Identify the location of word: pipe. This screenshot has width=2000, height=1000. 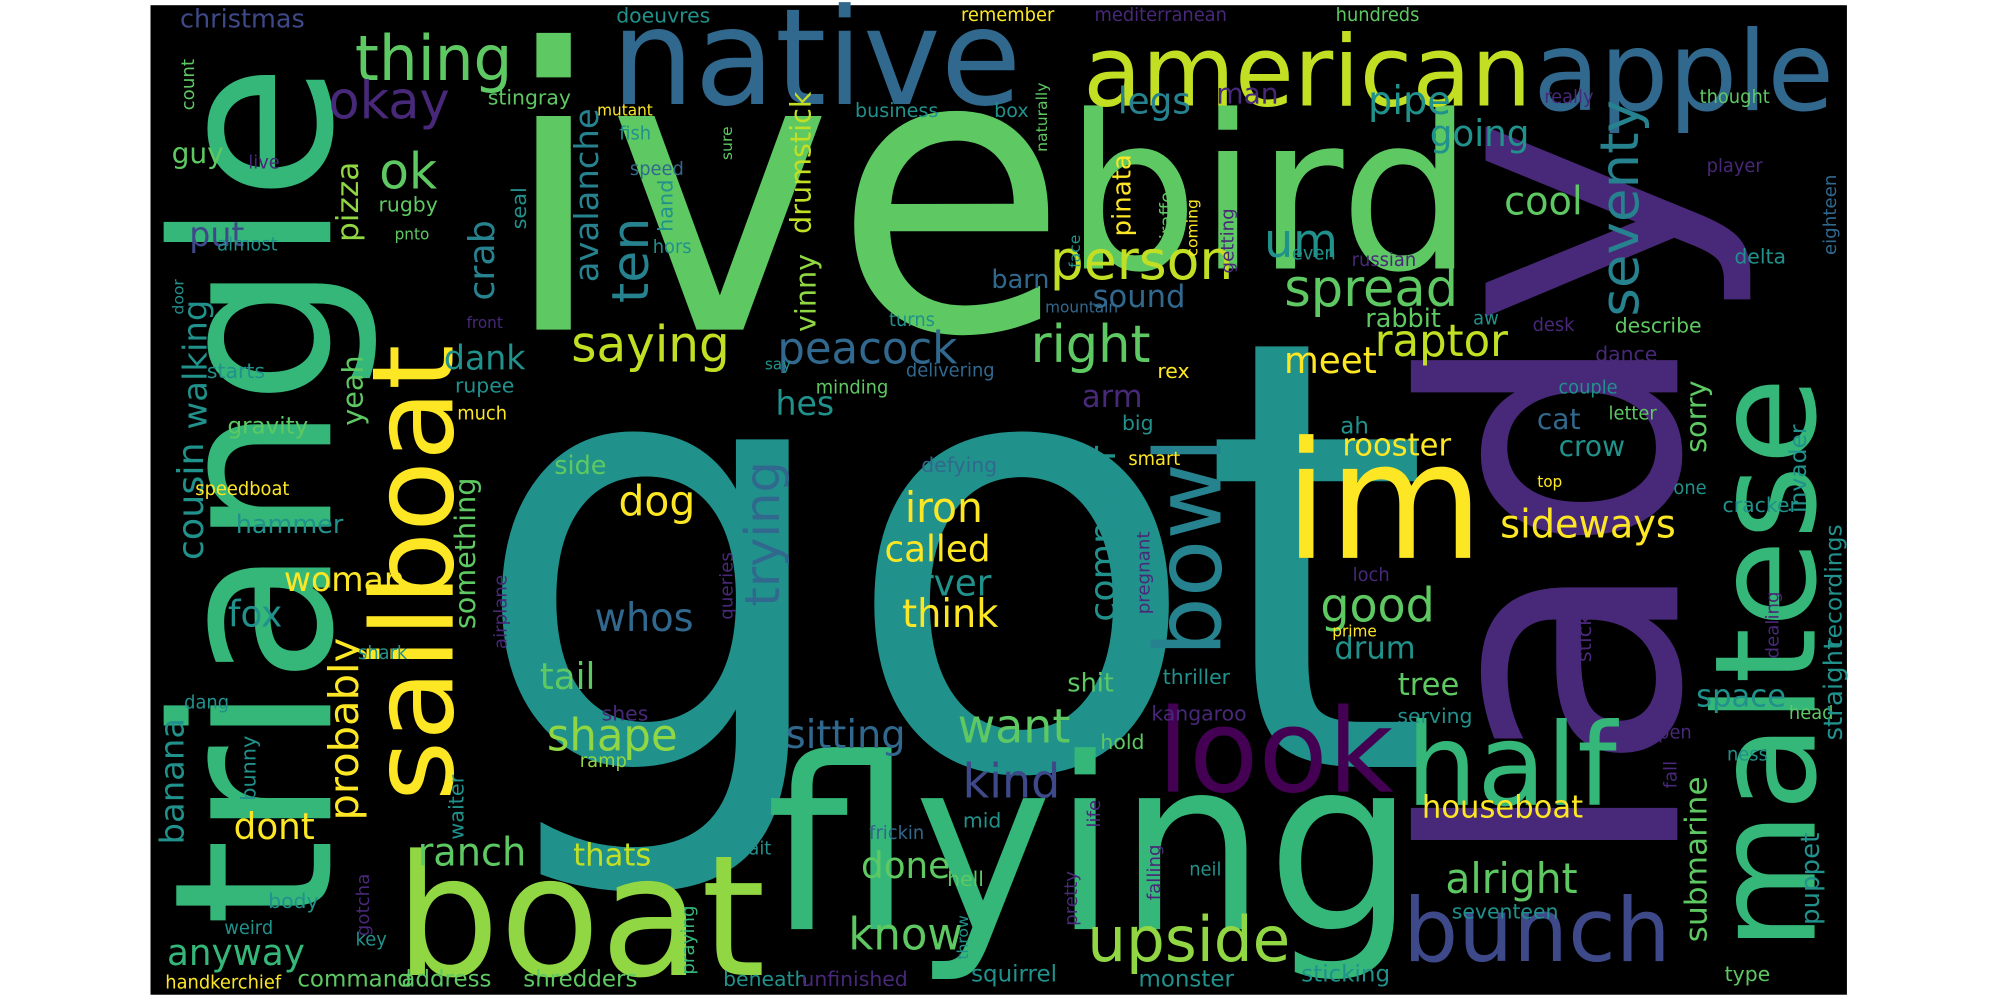
(1409, 101).